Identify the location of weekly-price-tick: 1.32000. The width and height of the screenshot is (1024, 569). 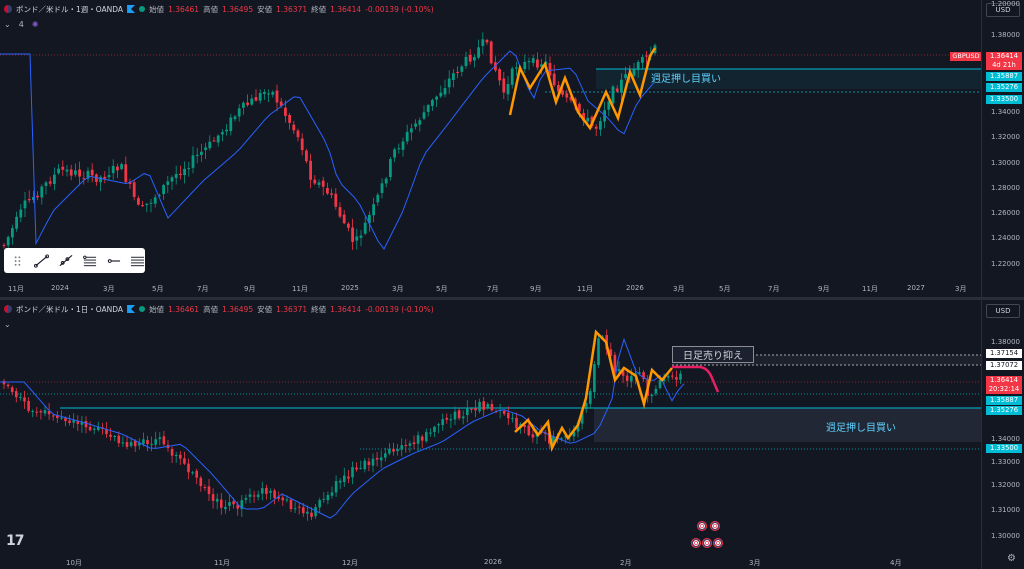
(1005, 137).